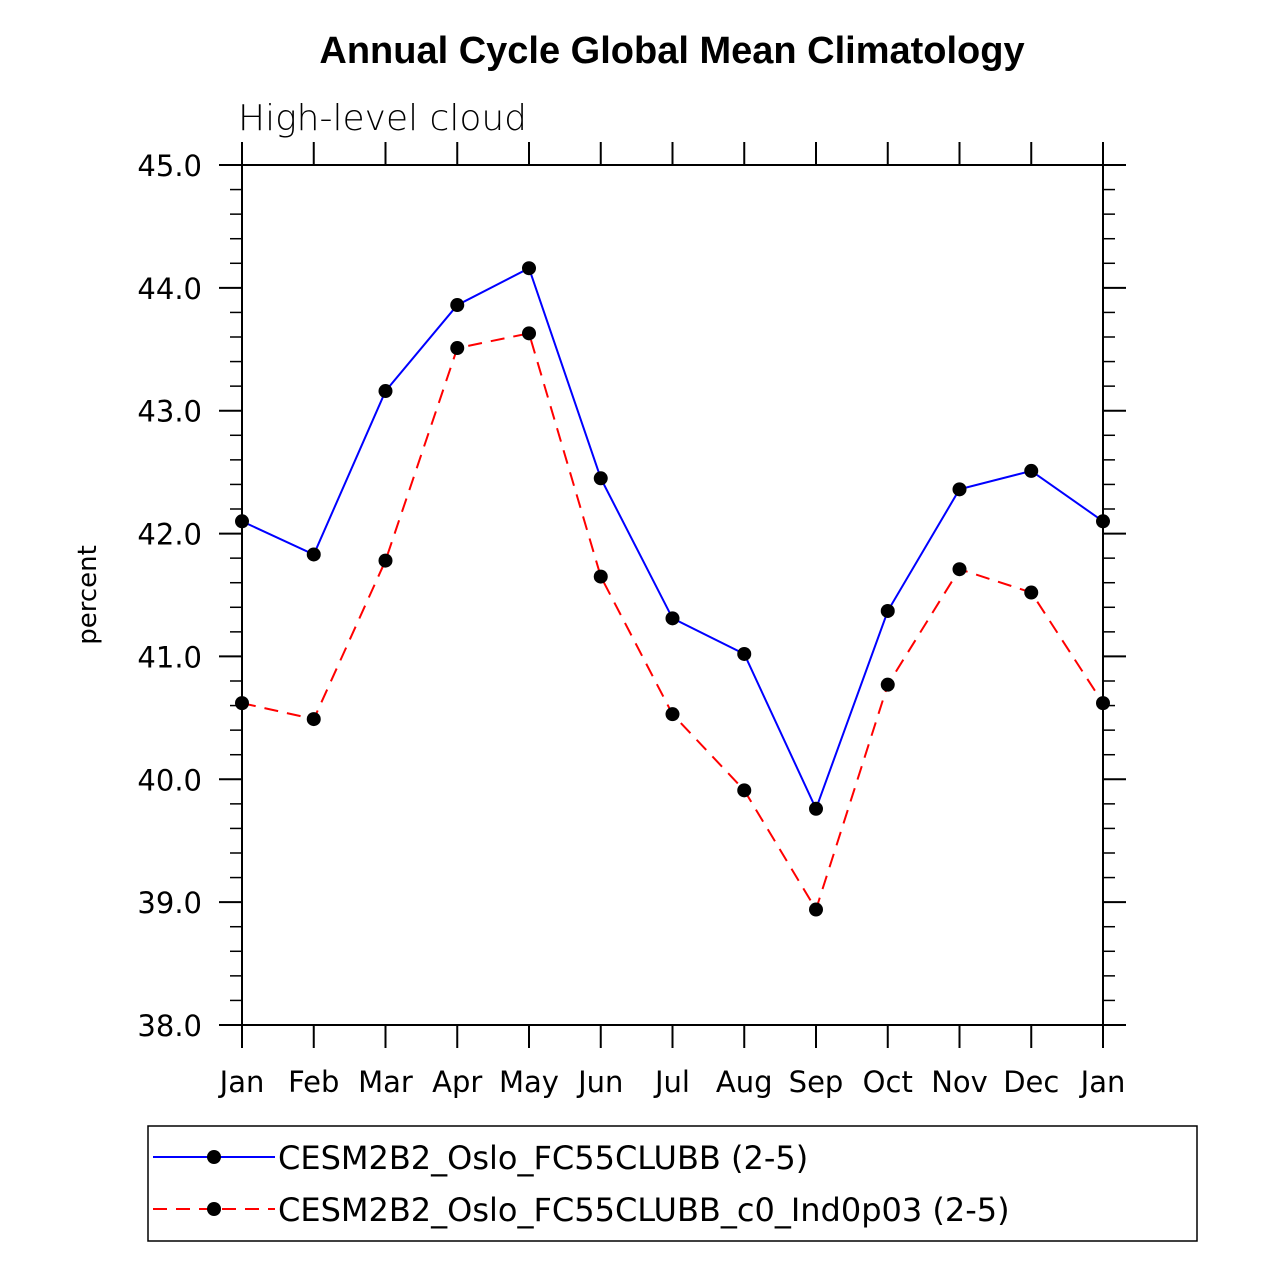  I want to click on x-tick-label: Oct, so click(888, 1082).